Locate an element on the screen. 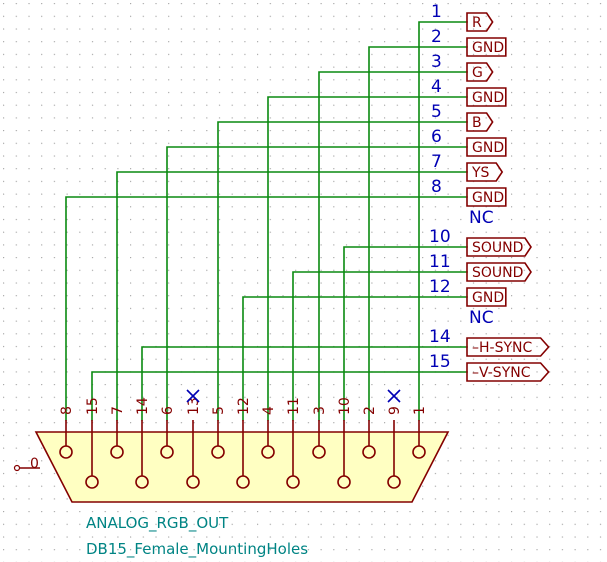 This screenshot has width=607, height=562. net-label-4: GND is located at coordinates (488, 98).